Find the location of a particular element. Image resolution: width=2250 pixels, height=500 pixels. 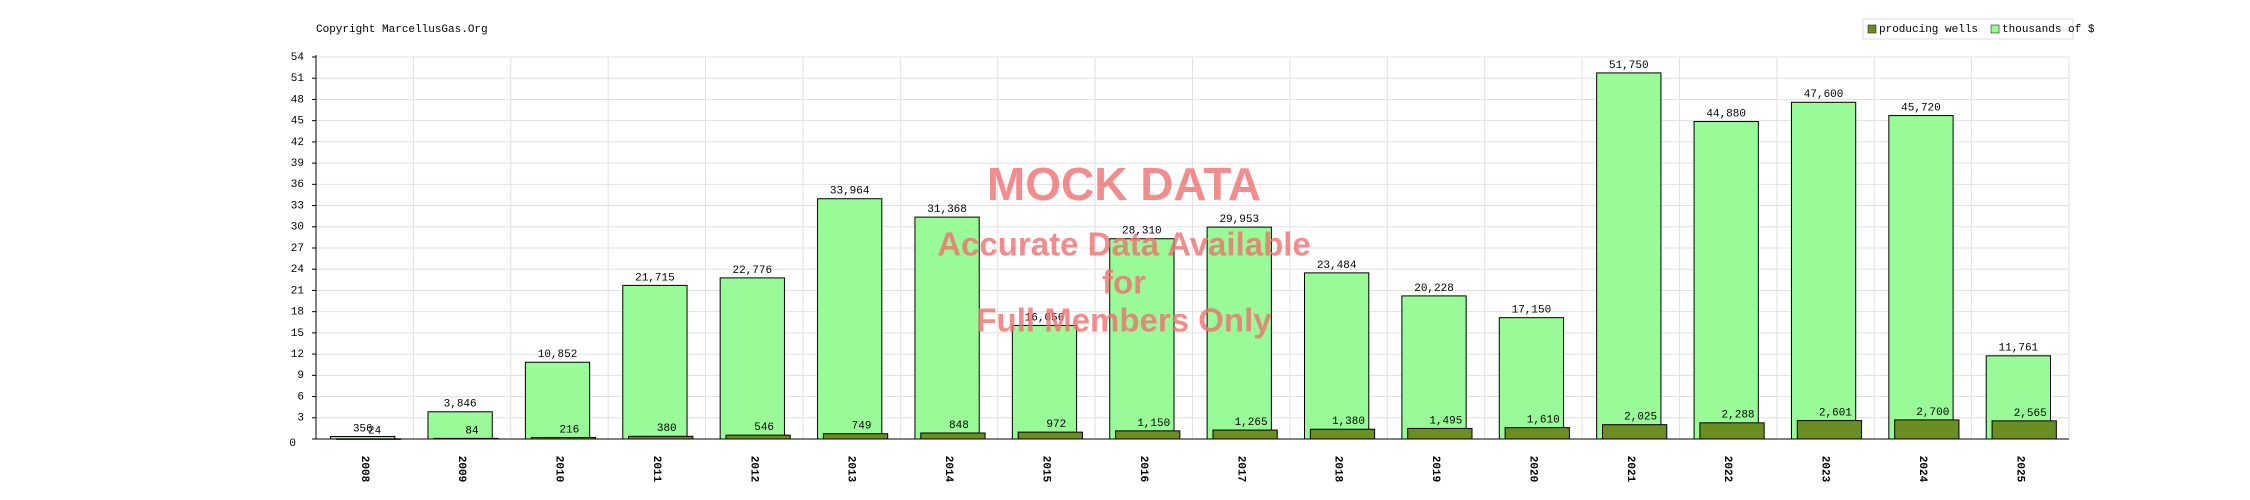

legend-label: producing wells is located at coordinates (1928, 30).